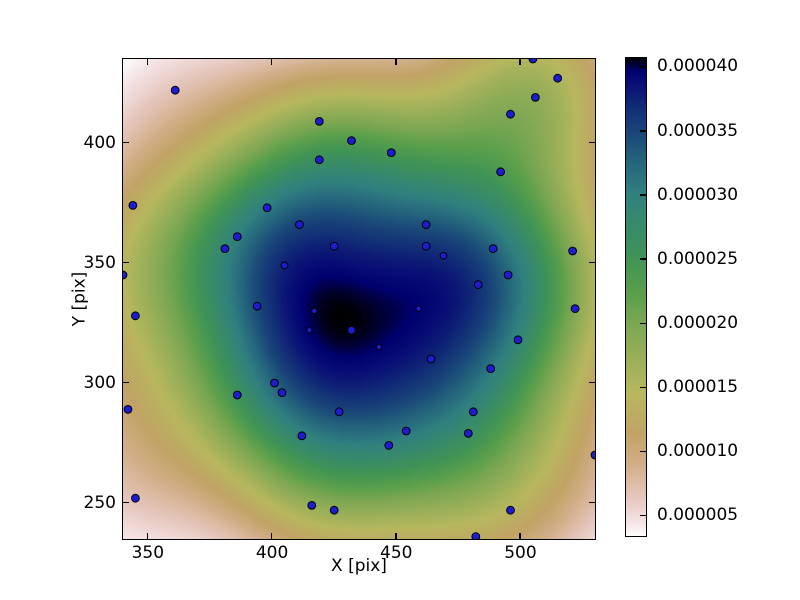 Image resolution: width=800 pixels, height=600 pixels. Describe the element at coordinates (698, 514) in the screenshot. I see `colorbar-tick-label: 0.000005` at that location.